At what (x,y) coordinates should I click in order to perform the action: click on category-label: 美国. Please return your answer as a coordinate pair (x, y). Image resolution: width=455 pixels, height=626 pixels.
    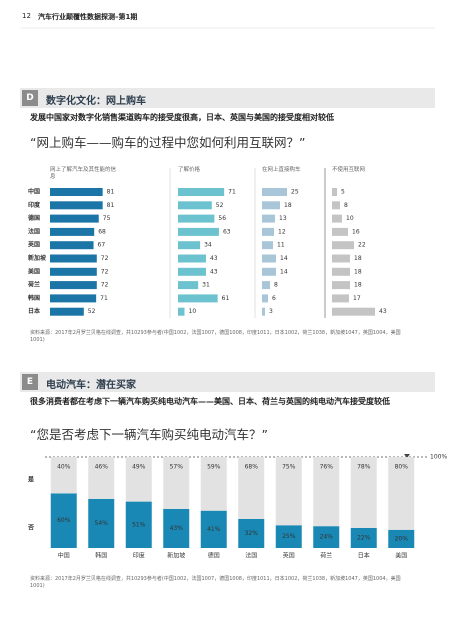
    Looking at the image, I should click on (401, 556).